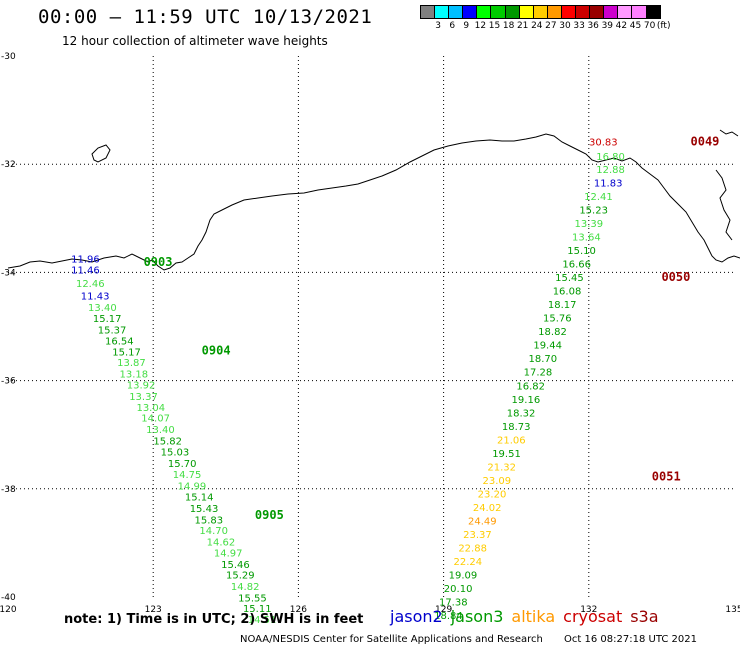 Image resolution: width=740 pixels, height=650 pixels. What do you see at coordinates (466, 26) in the screenshot?
I see `legend-label: 9` at bounding box center [466, 26].